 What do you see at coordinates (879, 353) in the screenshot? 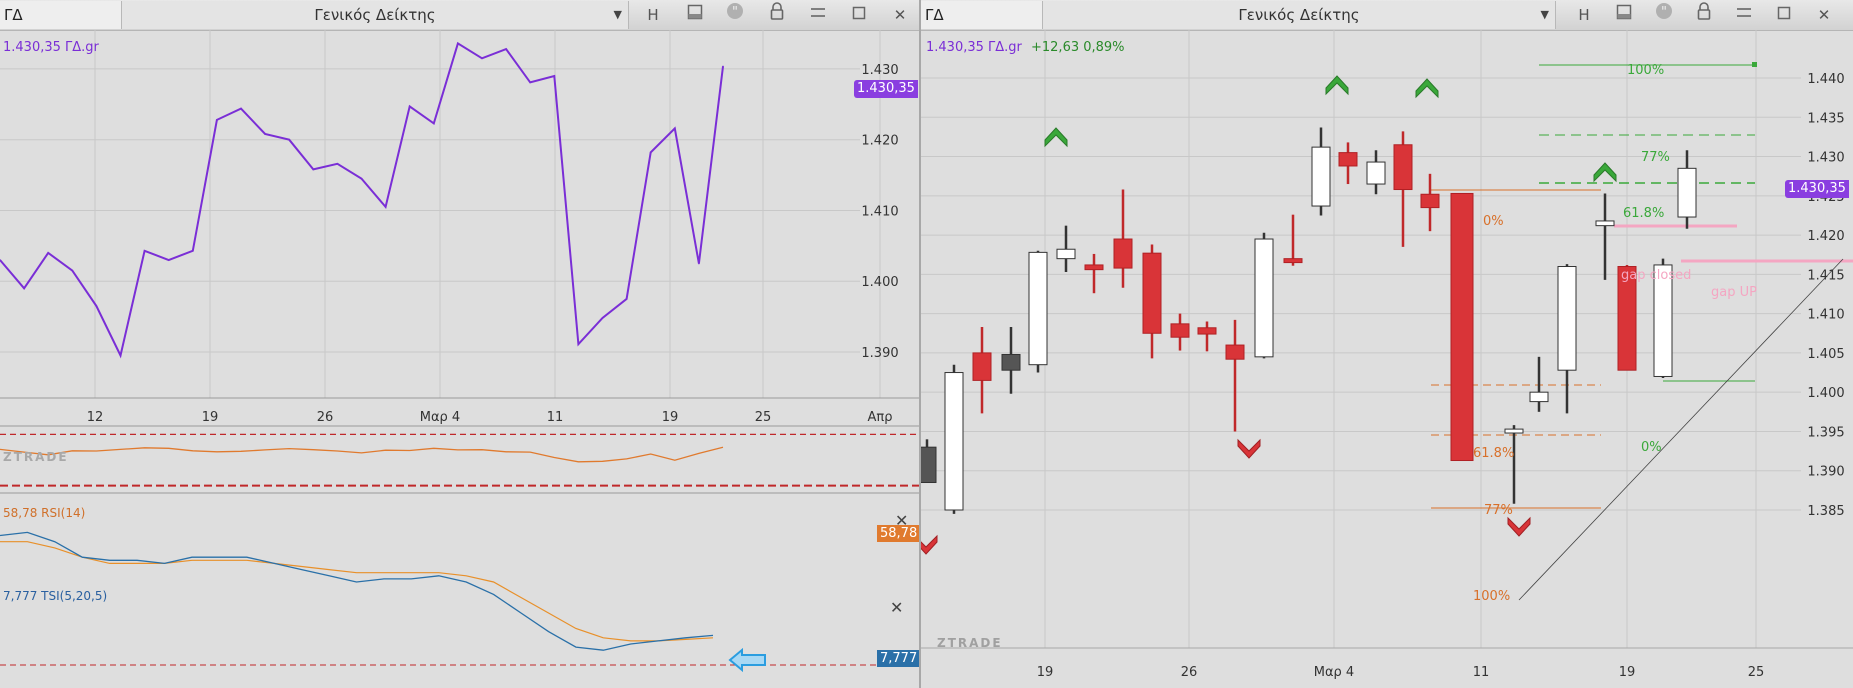
I see `y-tick-label: 1.390` at bounding box center [879, 353].